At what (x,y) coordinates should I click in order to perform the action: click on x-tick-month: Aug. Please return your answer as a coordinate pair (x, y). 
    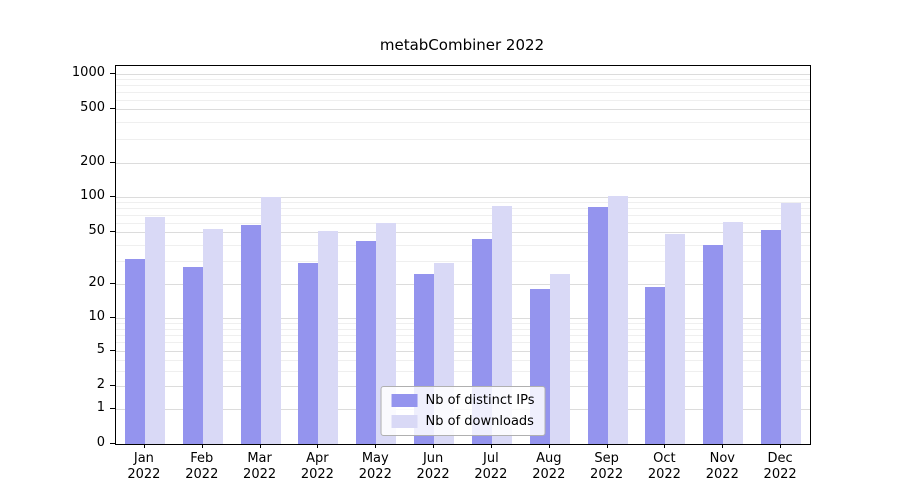
    Looking at the image, I should click on (549, 458).